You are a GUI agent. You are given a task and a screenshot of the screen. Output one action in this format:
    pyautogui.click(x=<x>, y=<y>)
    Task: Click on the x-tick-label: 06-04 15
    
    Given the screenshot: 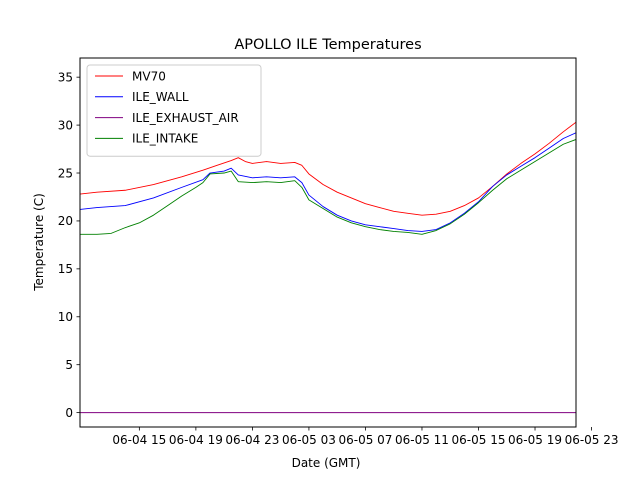 What is the action you would take?
    pyautogui.click(x=139, y=440)
    